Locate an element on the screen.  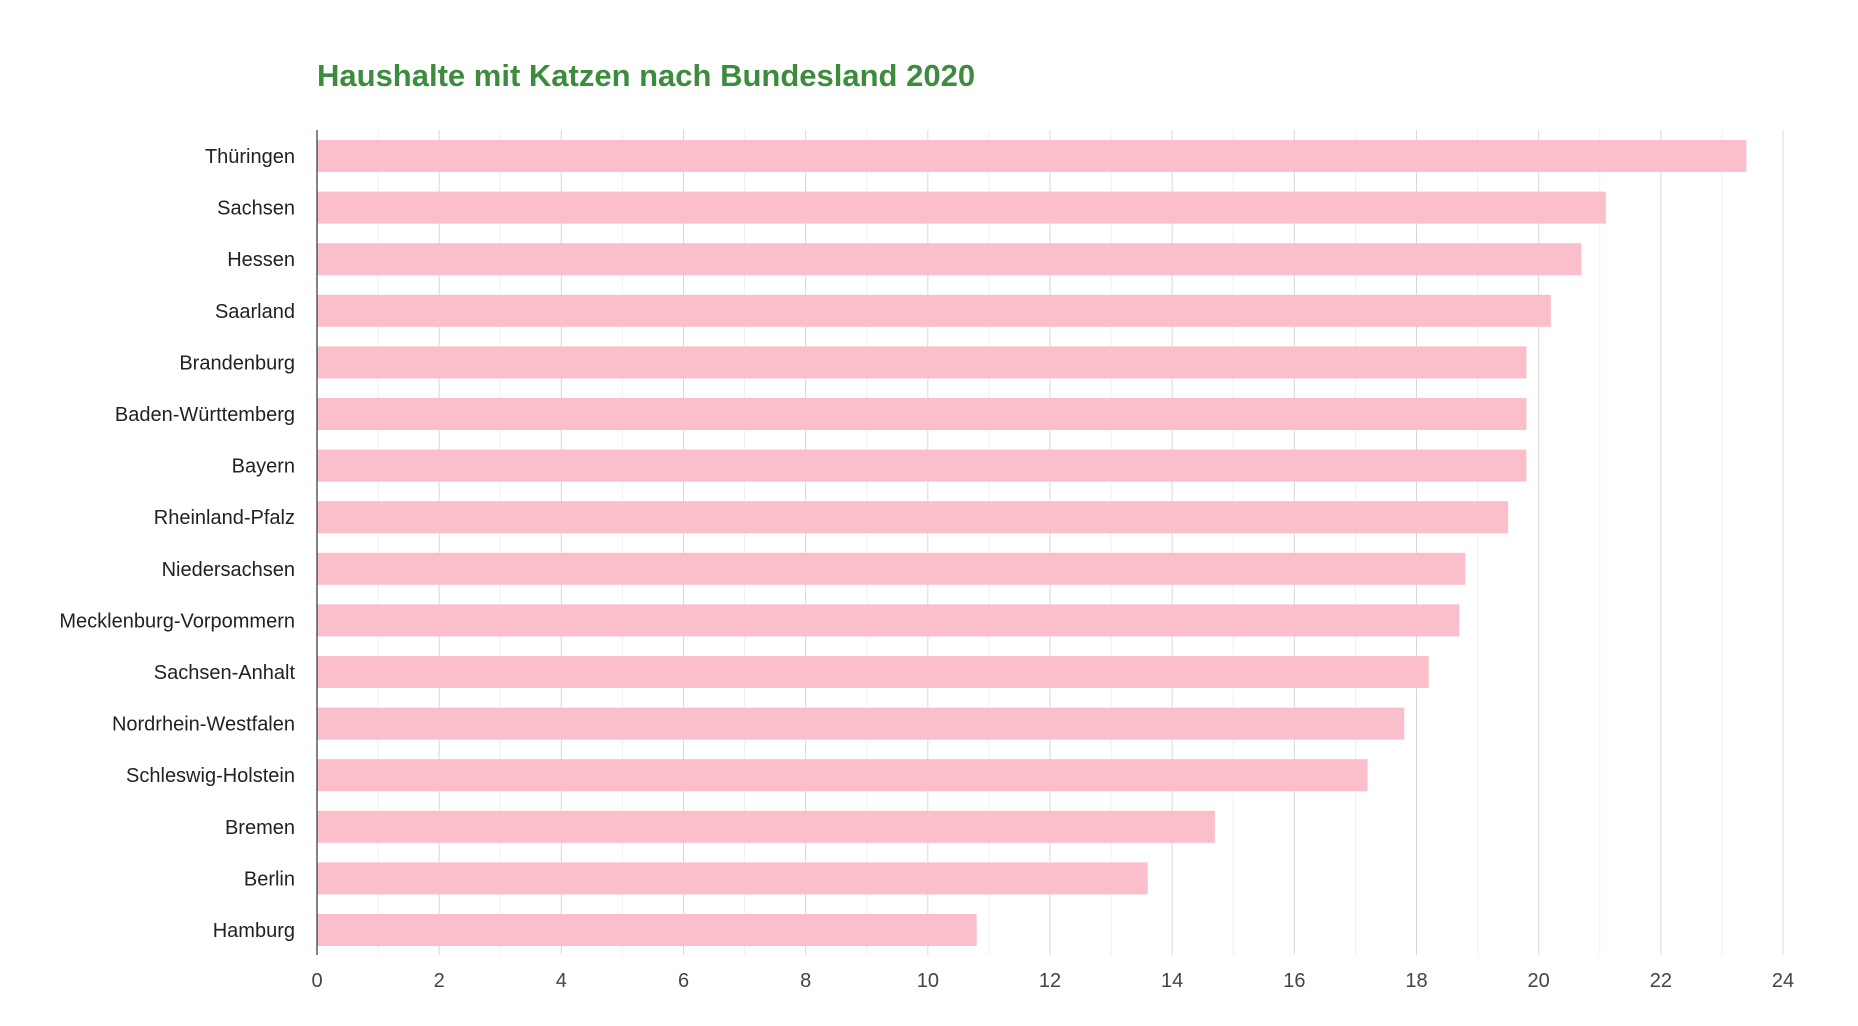
category-label: Bremen is located at coordinates (260, 828).